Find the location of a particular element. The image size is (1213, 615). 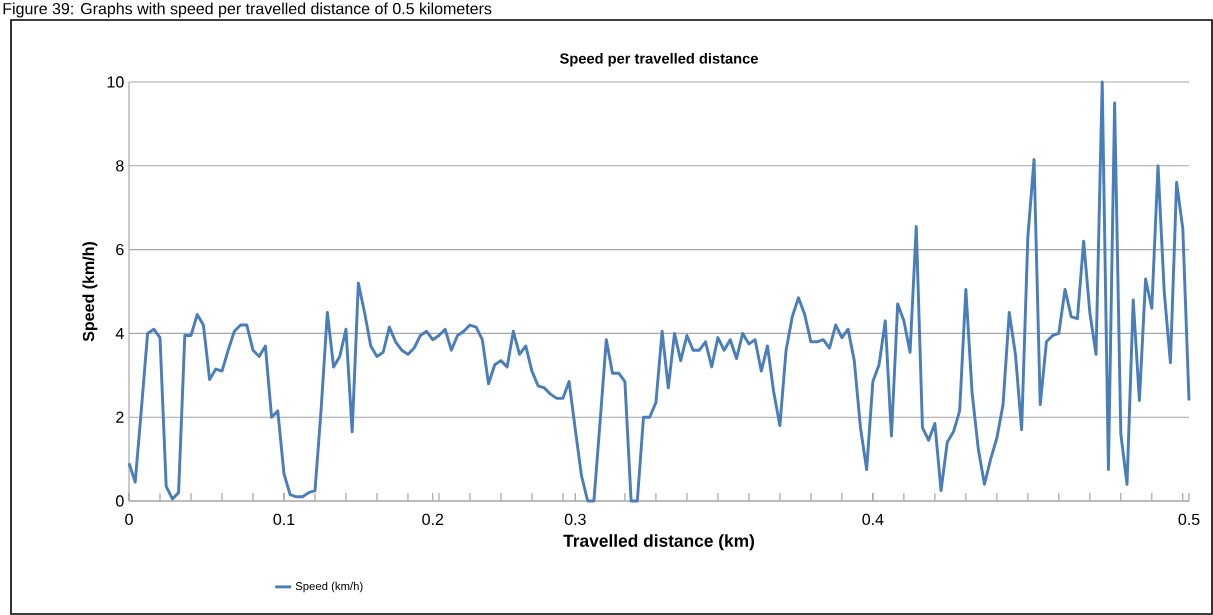

x-tick-label: 0.3 is located at coordinates (575, 519).